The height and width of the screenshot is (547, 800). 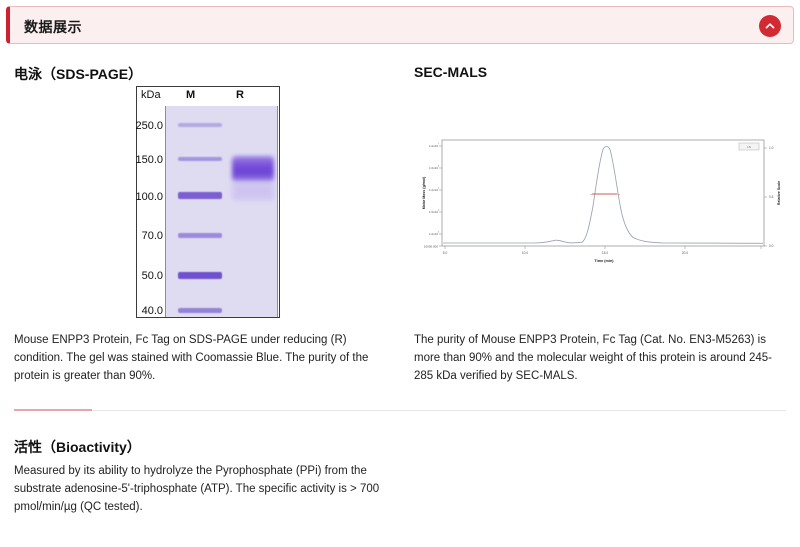 I want to click on section-divider, so click(x=400, y=410).